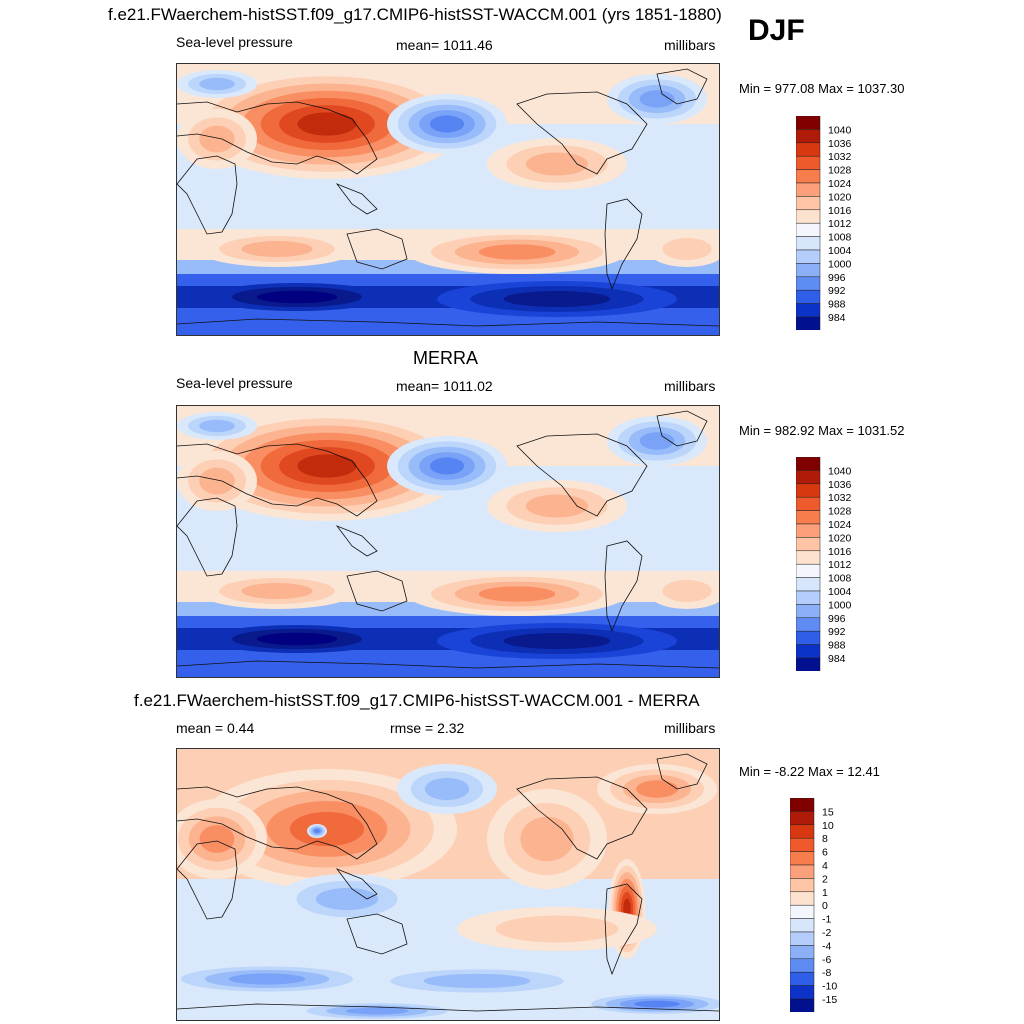 Image resolution: width=1024 pixels, height=1024 pixels. Describe the element at coordinates (215, 728) in the screenshot. I see `panel3-mean-label: mean = 0.44` at that location.